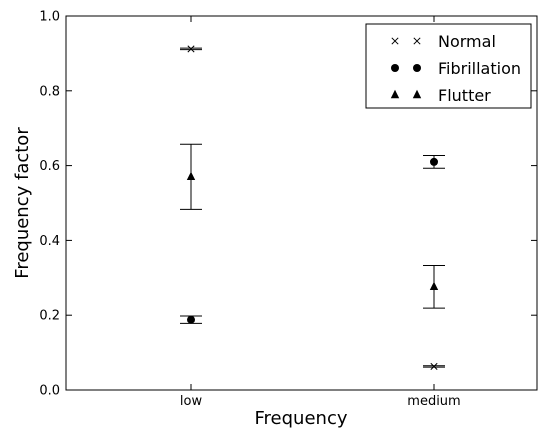 This screenshot has height=430, width=540. Describe the element at coordinates (467, 41) in the screenshot. I see `legend-normal-label: Normal` at that location.